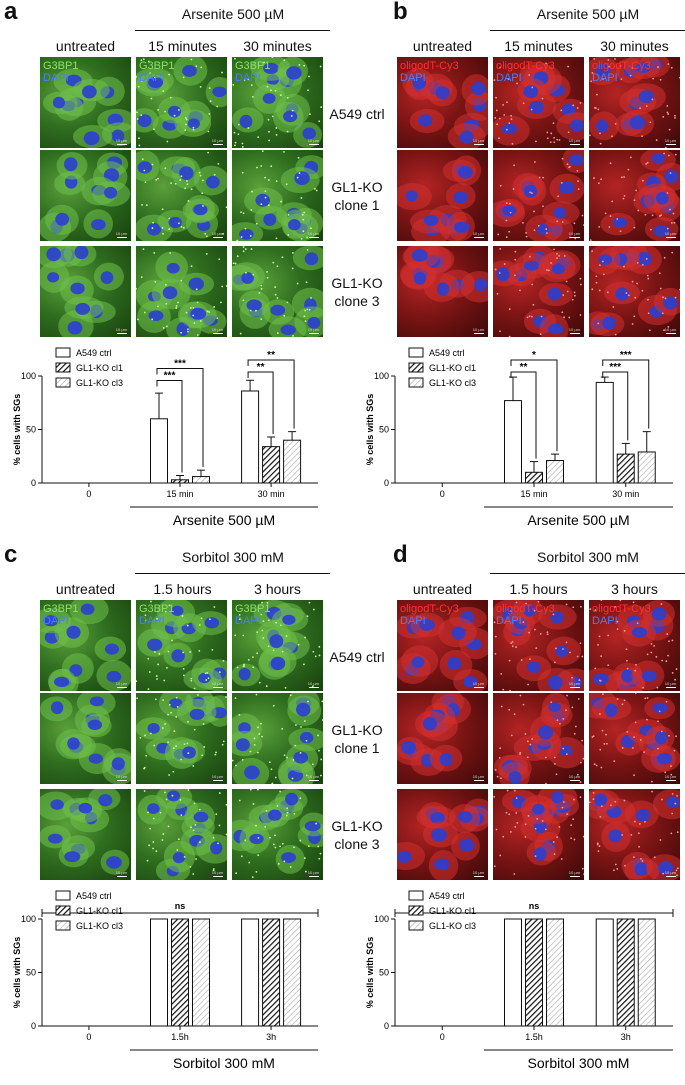  What do you see at coordinates (357, 114) in the screenshot?
I see `row-label-0: A549 ctrl` at bounding box center [357, 114].